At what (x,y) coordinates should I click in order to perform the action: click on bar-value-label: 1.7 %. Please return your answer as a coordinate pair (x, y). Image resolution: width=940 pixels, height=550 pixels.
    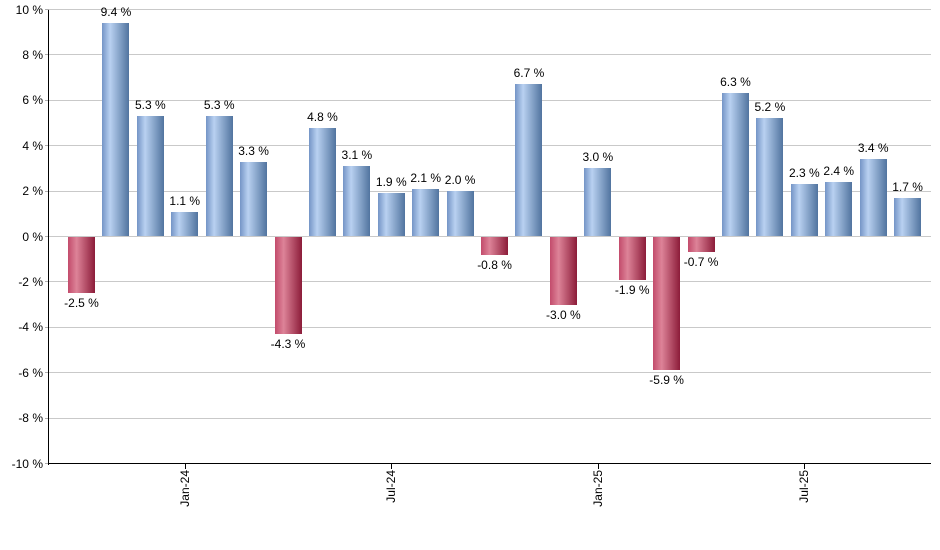
    Looking at the image, I should click on (907, 186).